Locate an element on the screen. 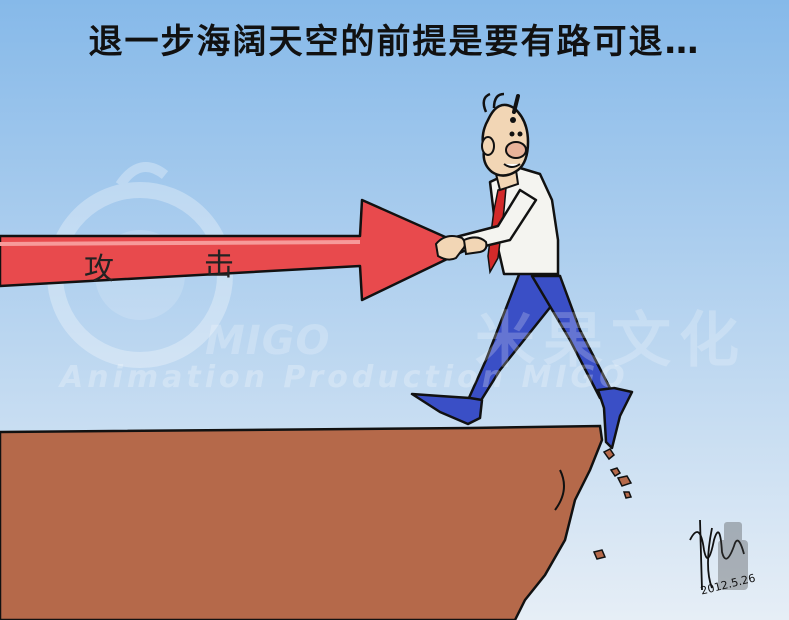 The height and width of the screenshot is (620, 789). attack-arrow is located at coordinates (236, 250).